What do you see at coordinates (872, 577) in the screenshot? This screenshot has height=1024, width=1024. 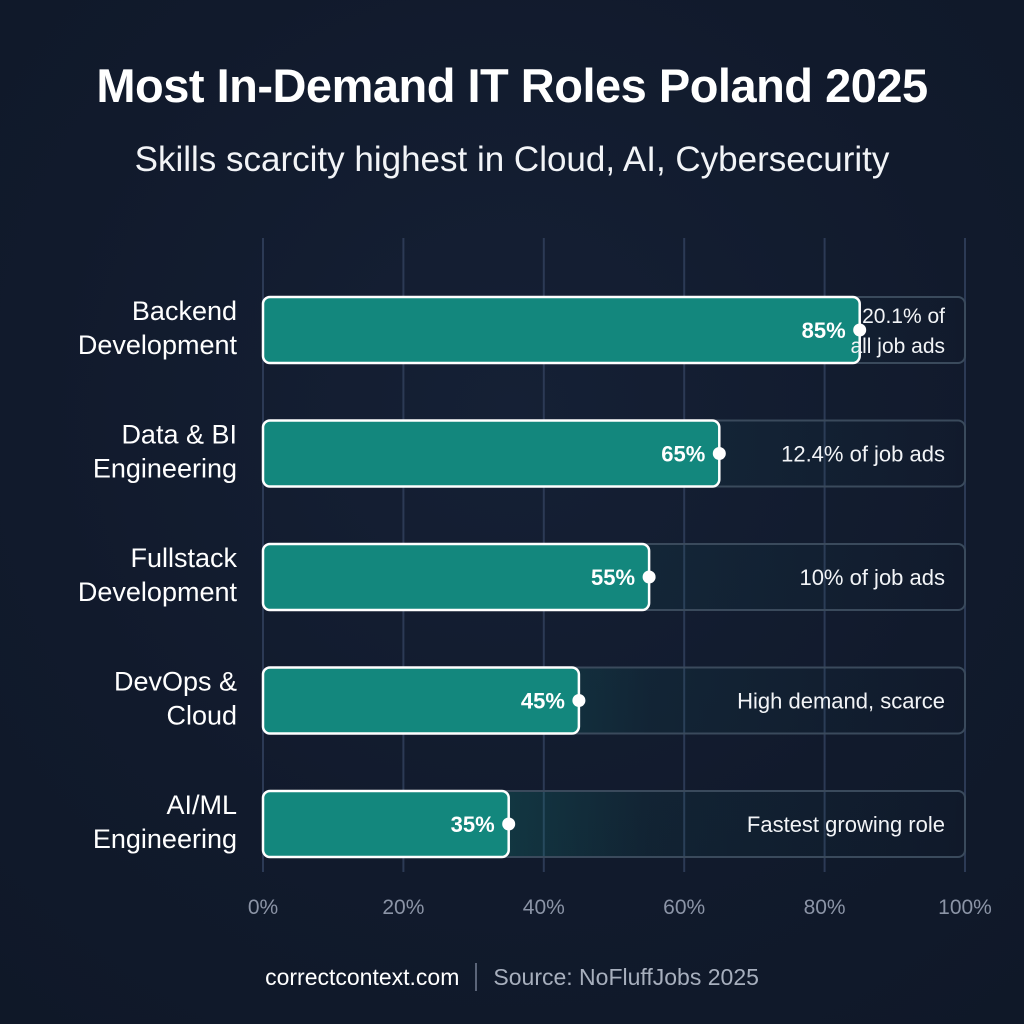 I see `bar-annotation: 10% of job ads` at bounding box center [872, 577].